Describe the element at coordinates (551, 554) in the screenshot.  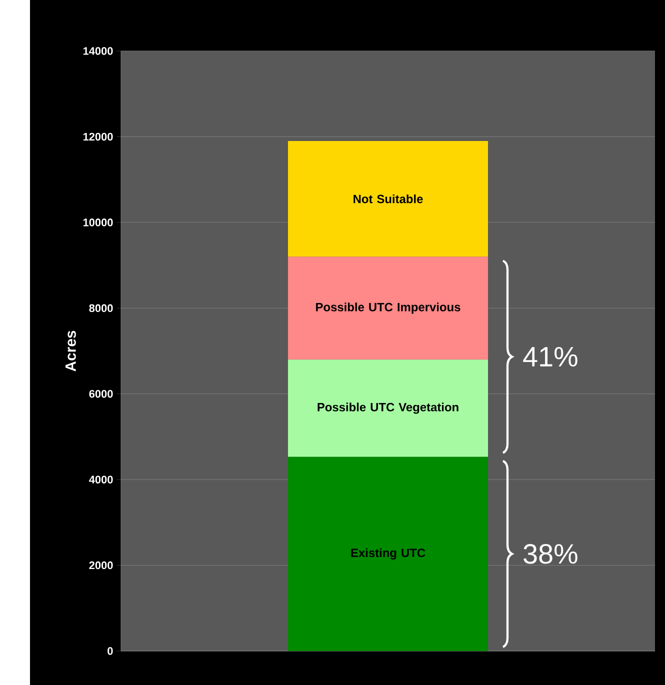
I see `annotation: 38%` at that location.